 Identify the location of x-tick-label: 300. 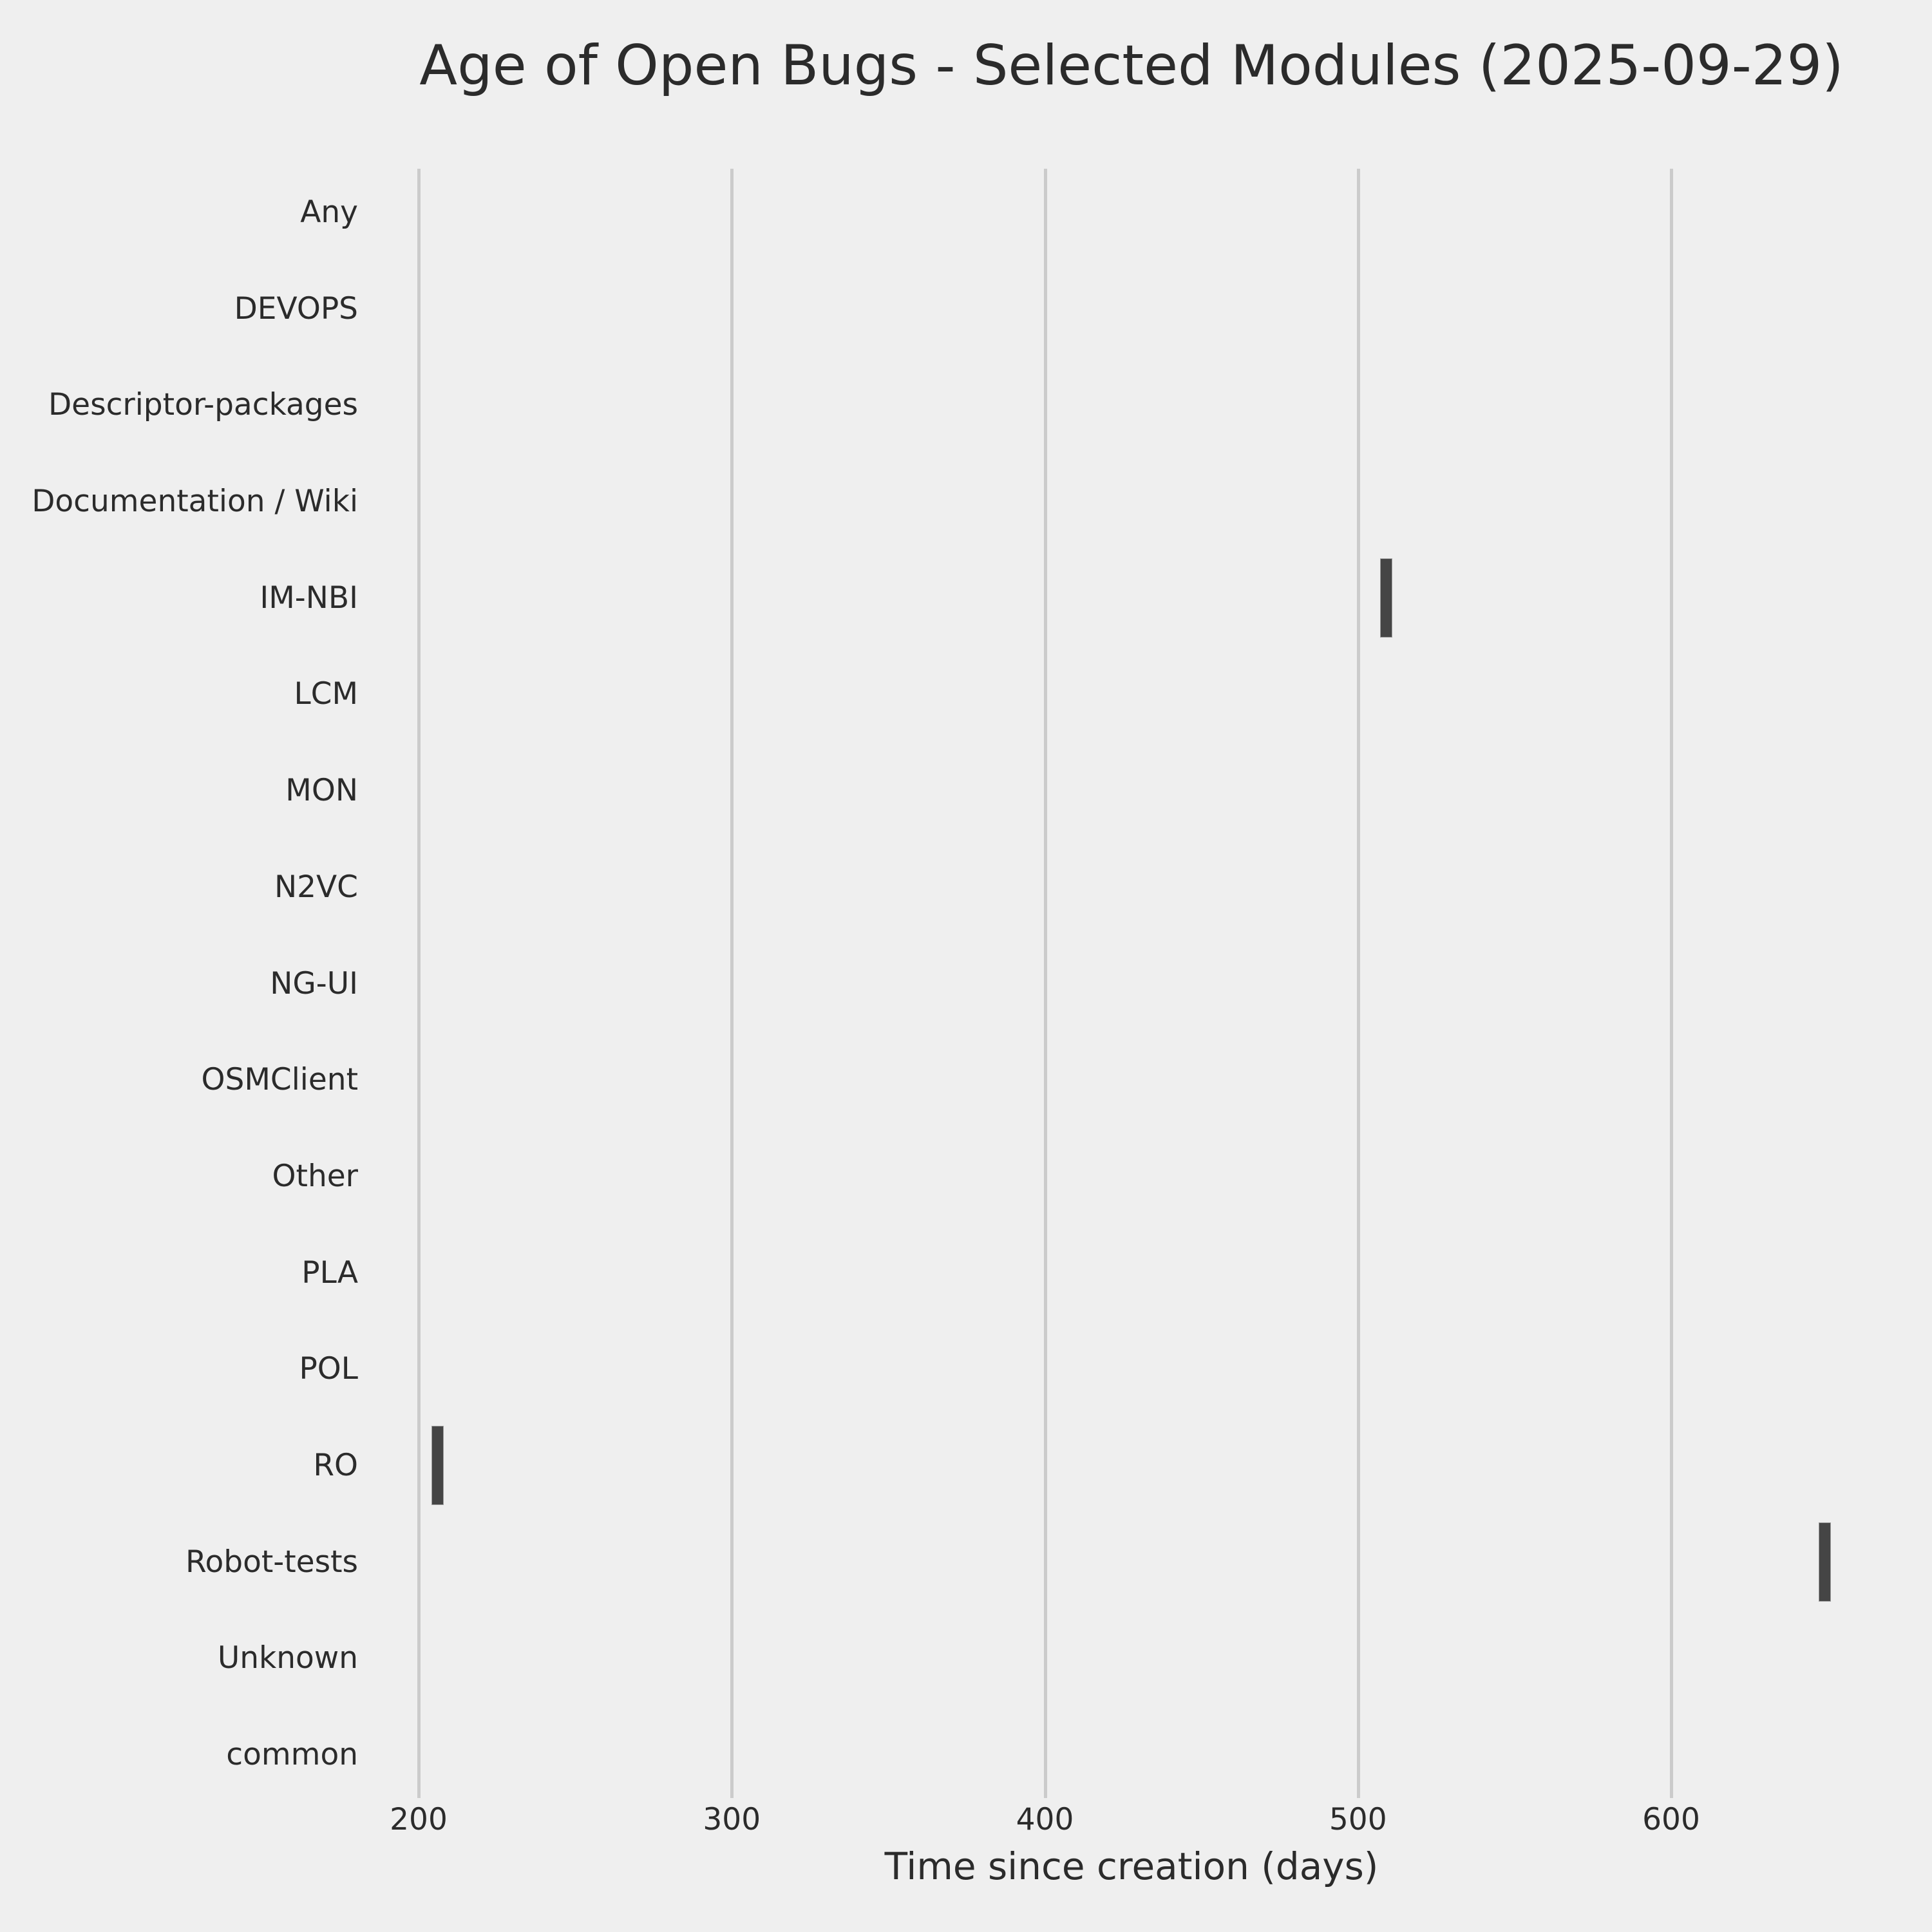
(732, 1820).